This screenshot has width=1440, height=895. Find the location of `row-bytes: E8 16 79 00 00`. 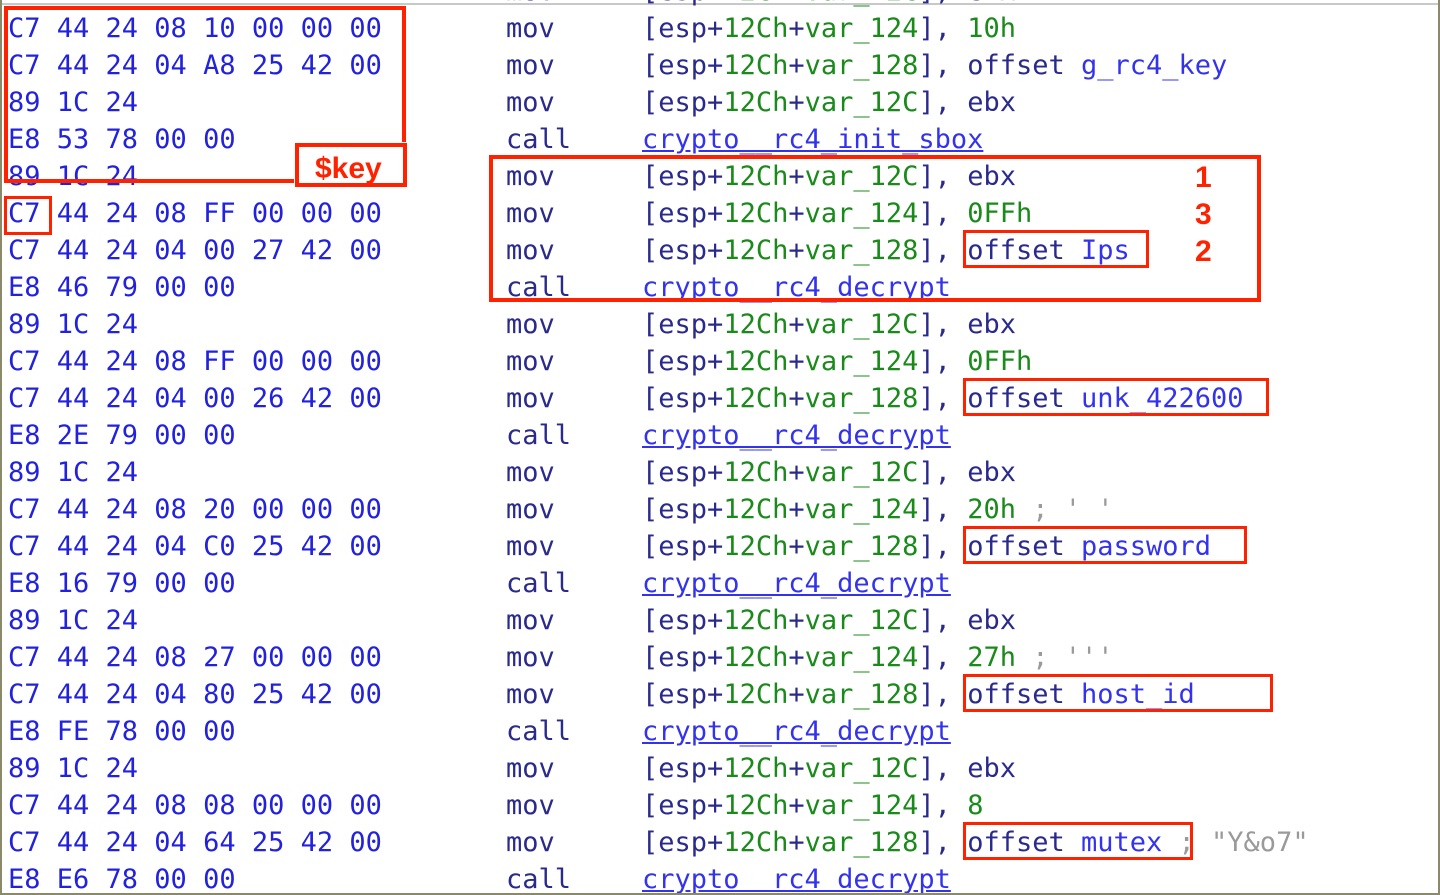

row-bytes: E8 16 79 00 00 is located at coordinates (122, 583).